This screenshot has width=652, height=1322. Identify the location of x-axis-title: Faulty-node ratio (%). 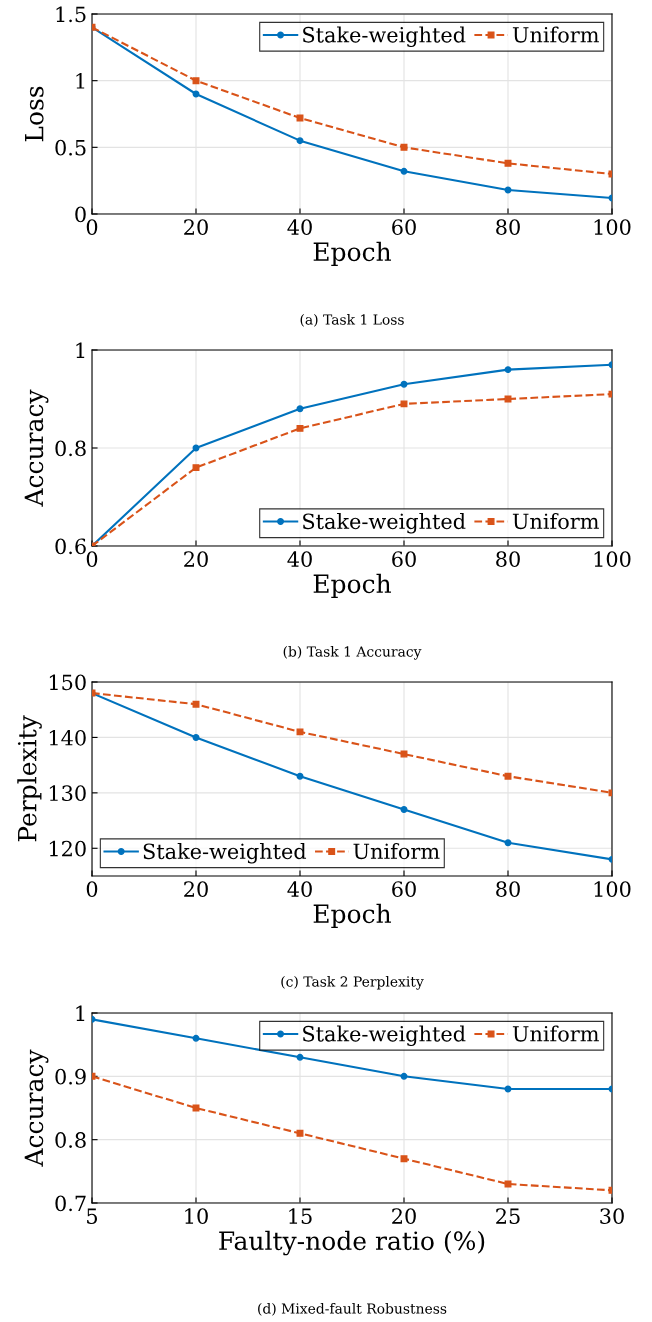
(352, 1243).